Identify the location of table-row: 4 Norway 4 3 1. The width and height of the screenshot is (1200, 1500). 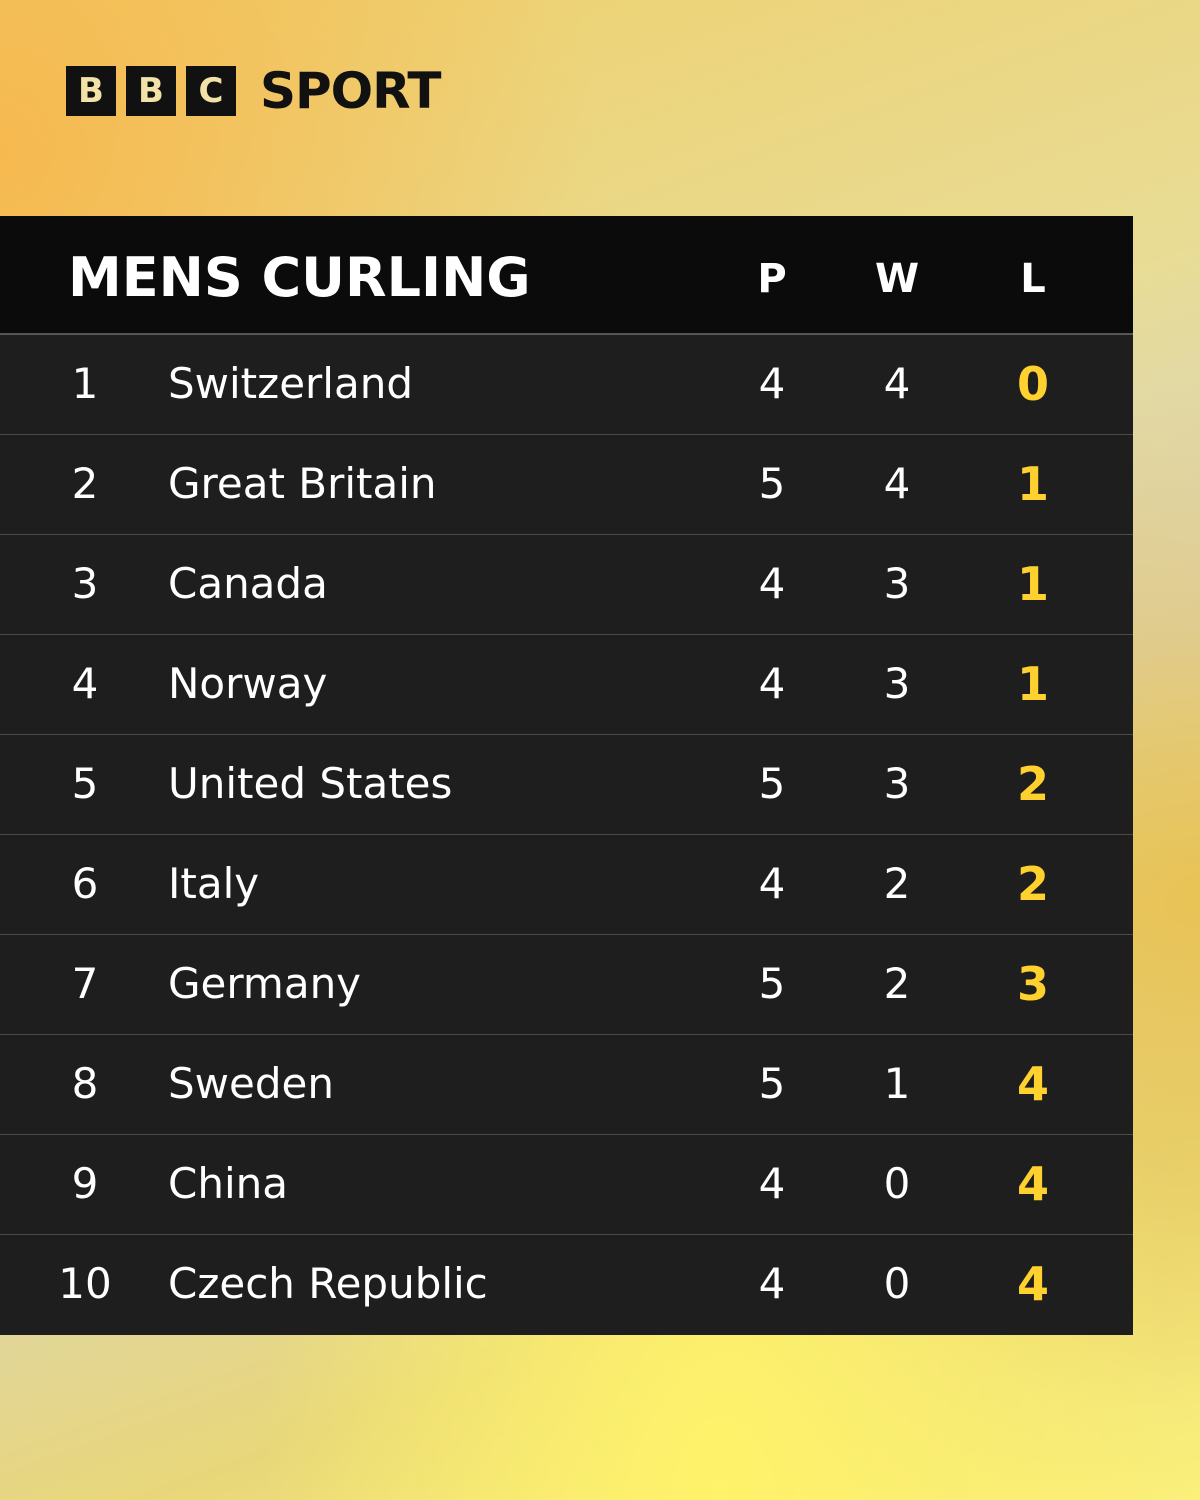
(566, 685).